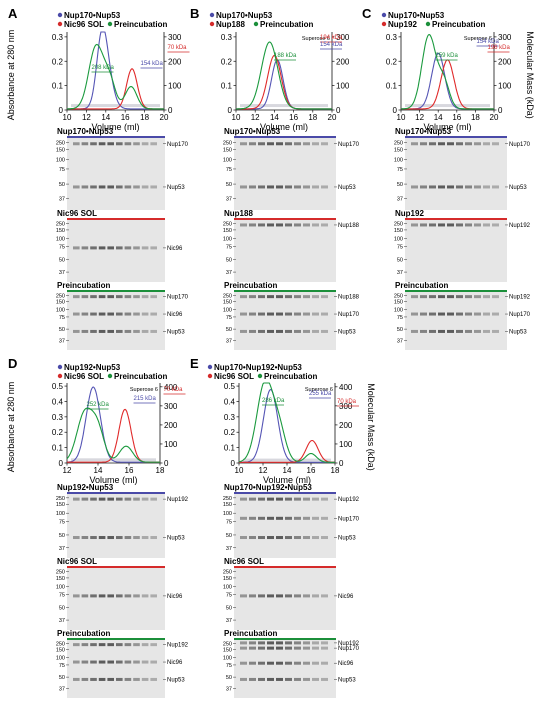 The width and height of the screenshot is (550, 706). I want to click on y-right-tick-label: 300, so click(171, 406).